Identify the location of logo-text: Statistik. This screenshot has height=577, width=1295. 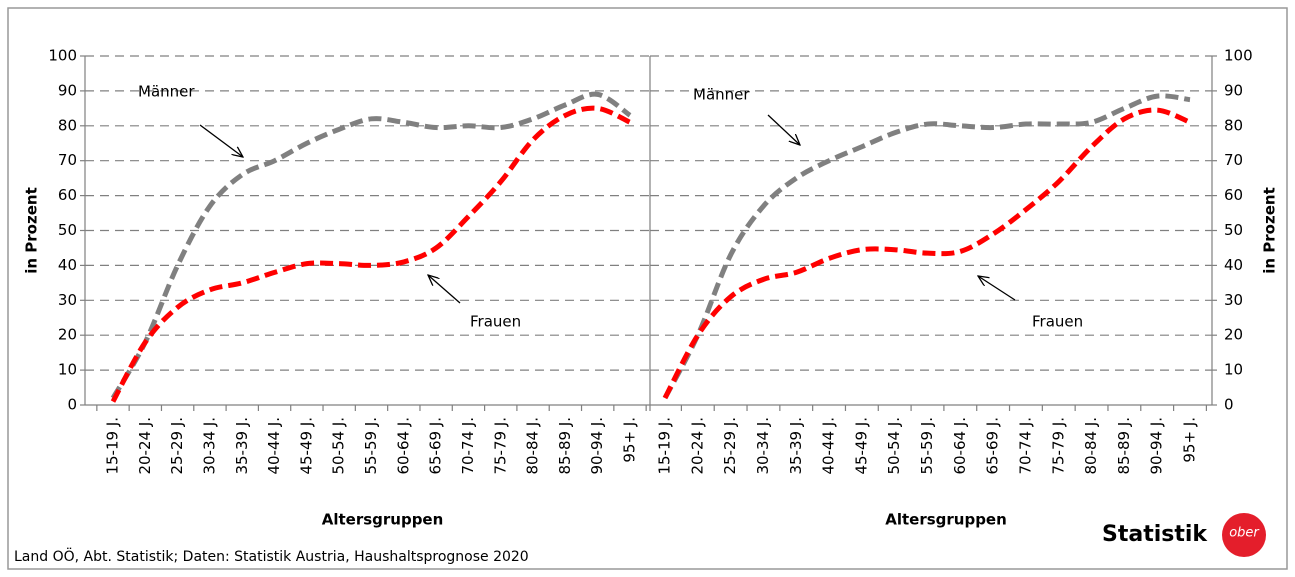
(1155, 534).